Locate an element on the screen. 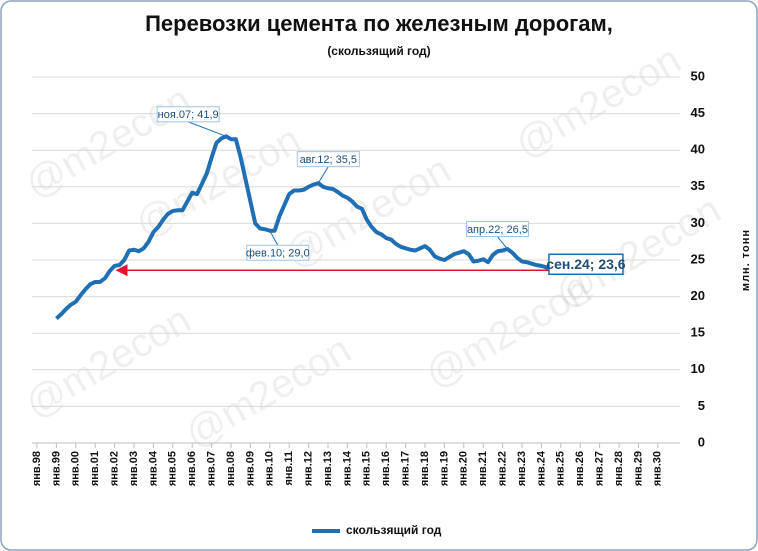 This screenshot has width=758, height=551. x-tick-label: янв.24 is located at coordinates (541, 468).